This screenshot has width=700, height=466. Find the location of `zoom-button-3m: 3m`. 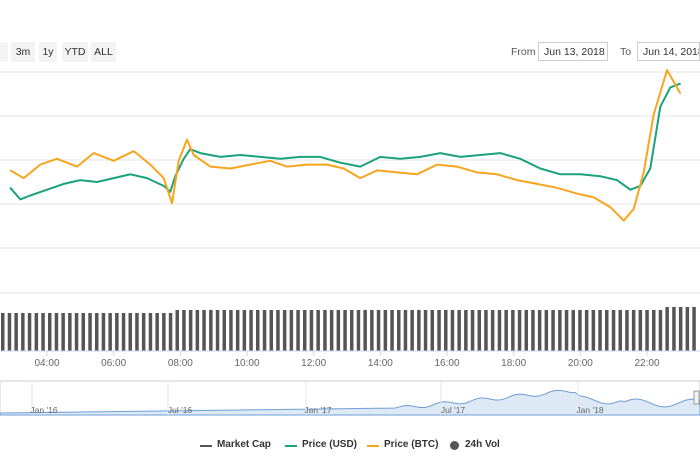

zoom-button-3m: 3m is located at coordinates (23, 52).